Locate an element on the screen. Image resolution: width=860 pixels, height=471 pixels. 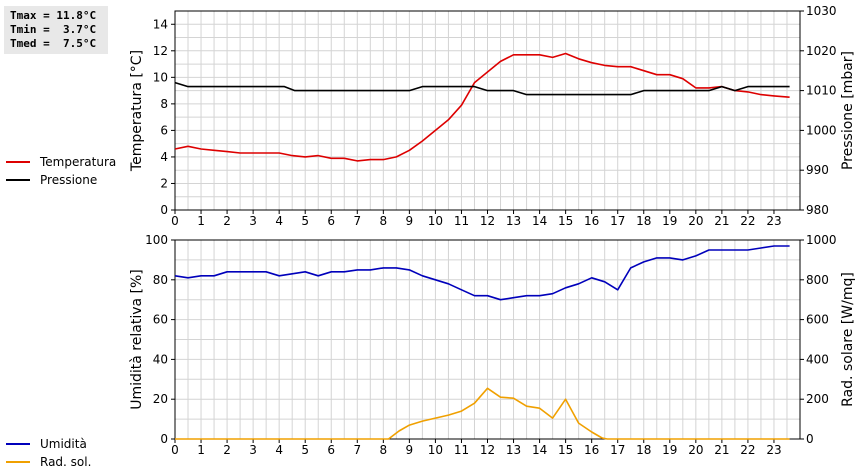
bottom-y-tick-label: 0 is located at coordinates (164, 439).